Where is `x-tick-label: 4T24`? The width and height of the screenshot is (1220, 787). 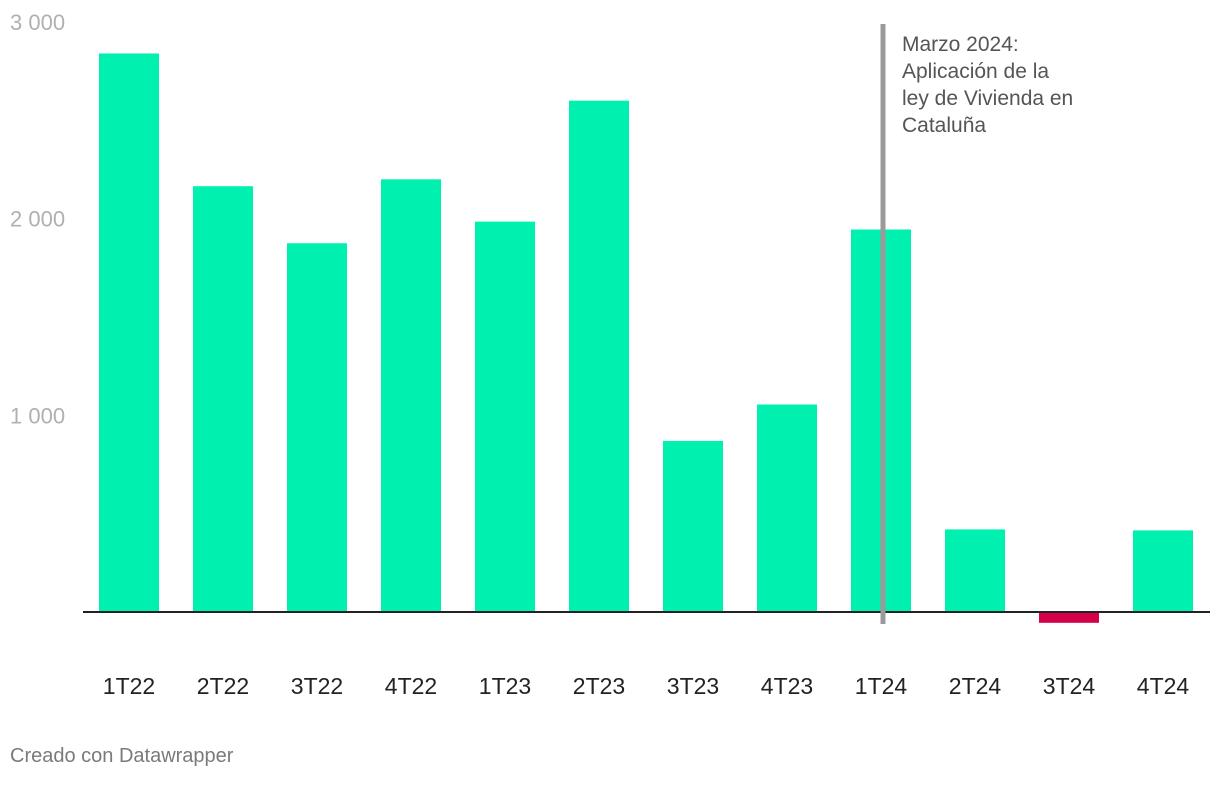
x-tick-label: 4T24 is located at coordinates (1163, 686).